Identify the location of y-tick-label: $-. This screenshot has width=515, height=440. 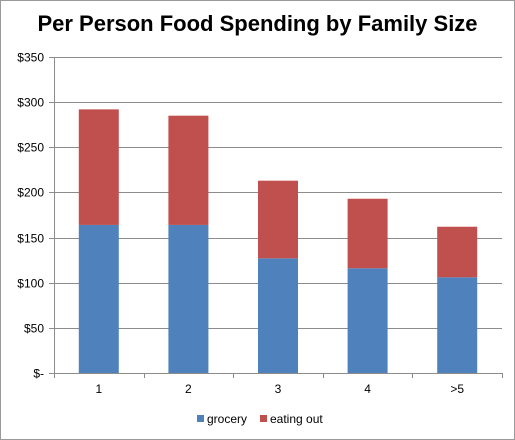
(38, 374).